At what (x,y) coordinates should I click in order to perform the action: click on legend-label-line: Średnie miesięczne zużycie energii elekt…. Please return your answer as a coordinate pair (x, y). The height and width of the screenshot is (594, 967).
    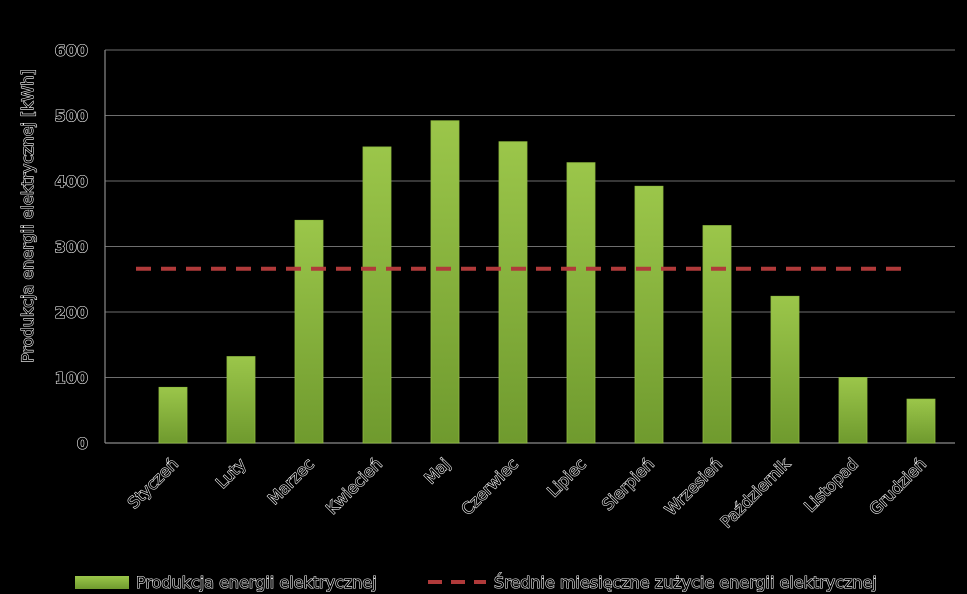
    Looking at the image, I should click on (685, 582).